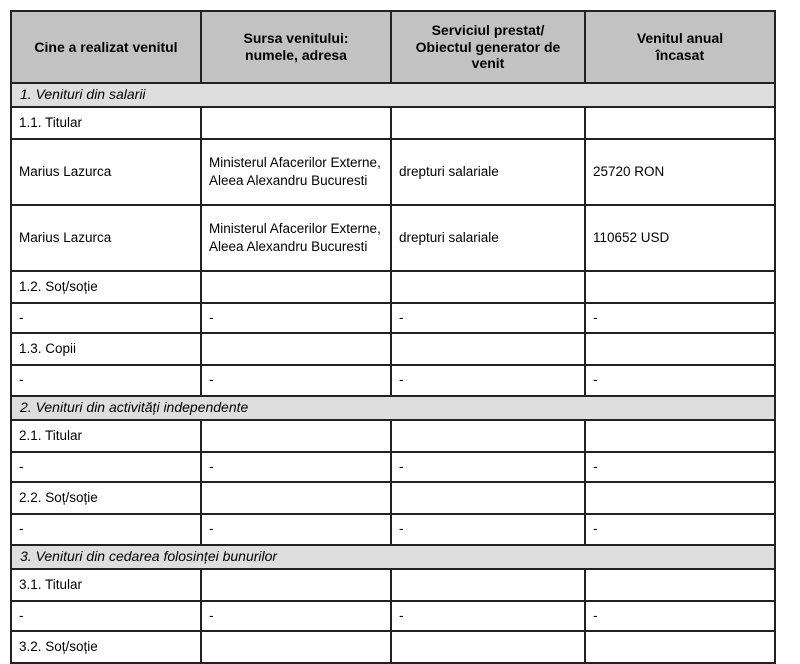 The image size is (800, 664). Describe the element at coordinates (680, 238) in the screenshot. I see `table-cell: 110652 USD` at that location.